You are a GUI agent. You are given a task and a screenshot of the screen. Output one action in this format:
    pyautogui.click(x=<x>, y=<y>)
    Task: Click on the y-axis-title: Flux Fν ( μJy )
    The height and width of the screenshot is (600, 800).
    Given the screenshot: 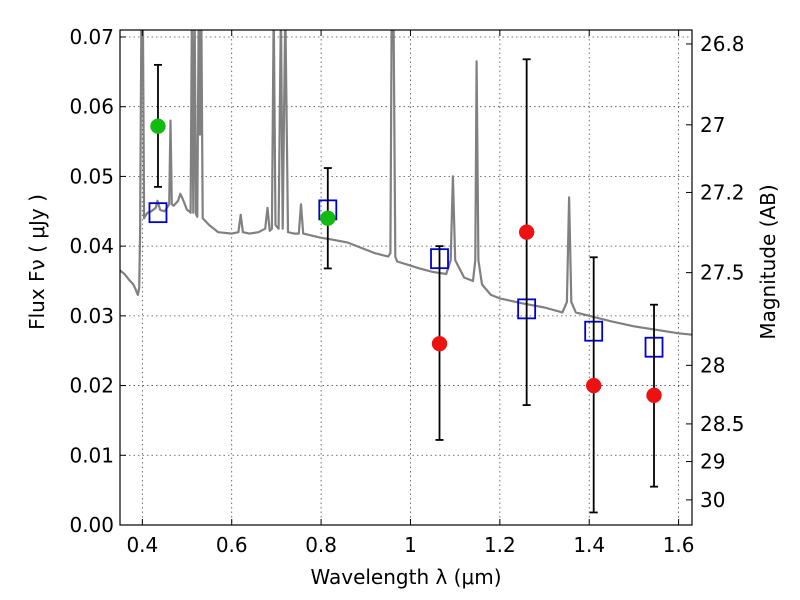 What is the action you would take?
    pyautogui.click(x=37, y=262)
    